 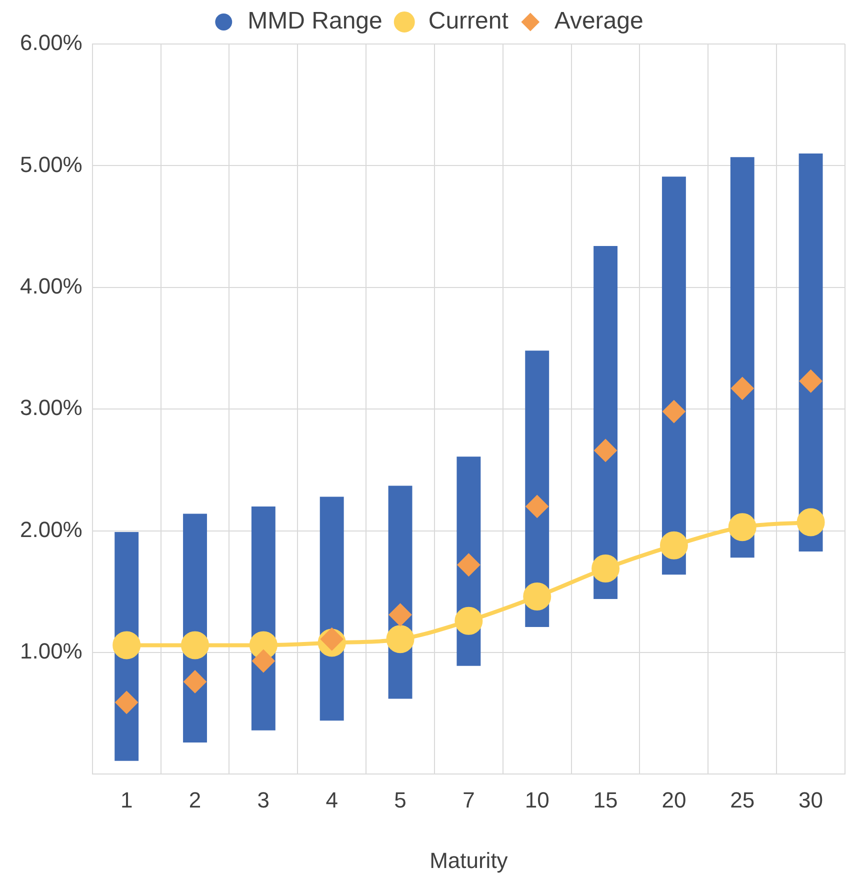 What do you see at coordinates (51, 529) in the screenshot?
I see `y-tick-label: 2.00%` at bounding box center [51, 529].